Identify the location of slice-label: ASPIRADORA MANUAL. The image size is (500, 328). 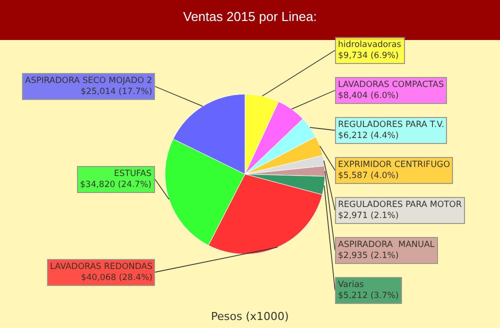
(386, 245).